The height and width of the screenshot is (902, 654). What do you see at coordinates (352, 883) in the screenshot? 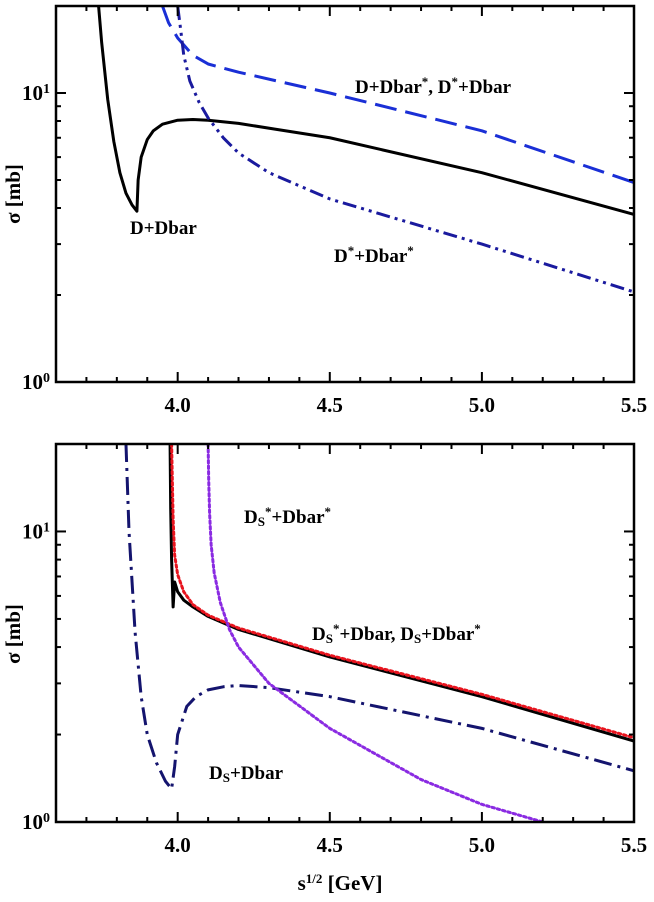
I see `text-part: [GeV]` at bounding box center [352, 883].